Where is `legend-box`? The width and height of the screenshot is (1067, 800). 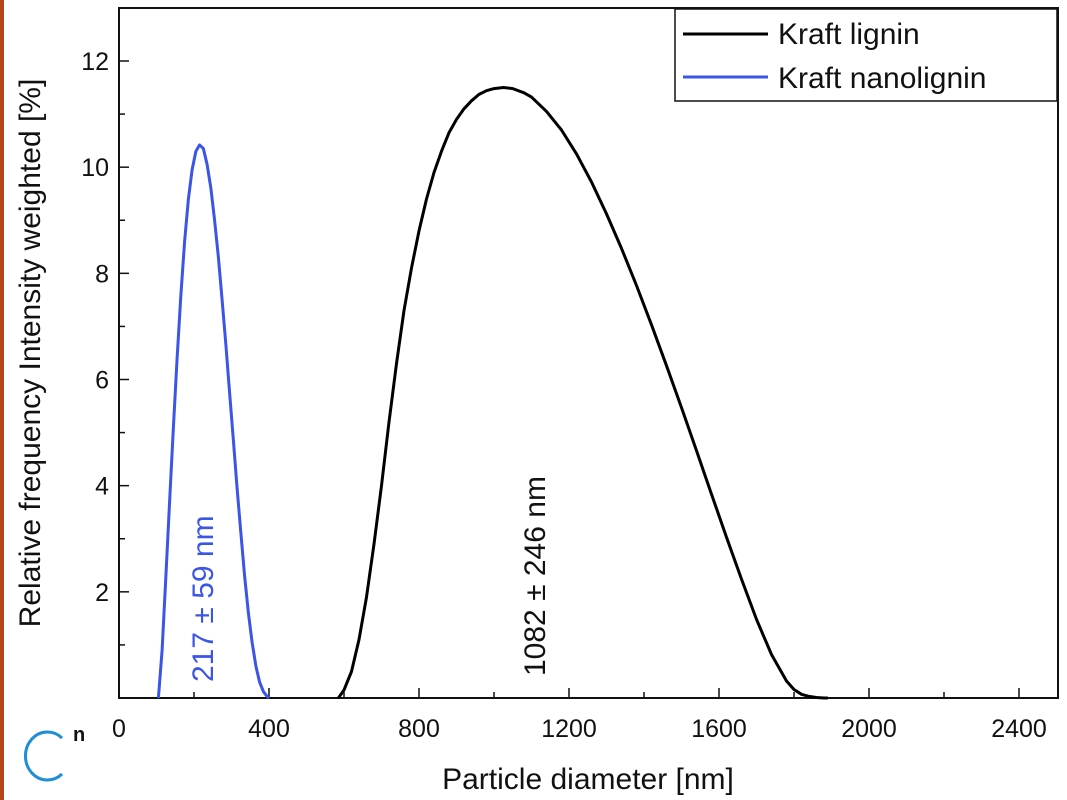 legend-box is located at coordinates (866, 55).